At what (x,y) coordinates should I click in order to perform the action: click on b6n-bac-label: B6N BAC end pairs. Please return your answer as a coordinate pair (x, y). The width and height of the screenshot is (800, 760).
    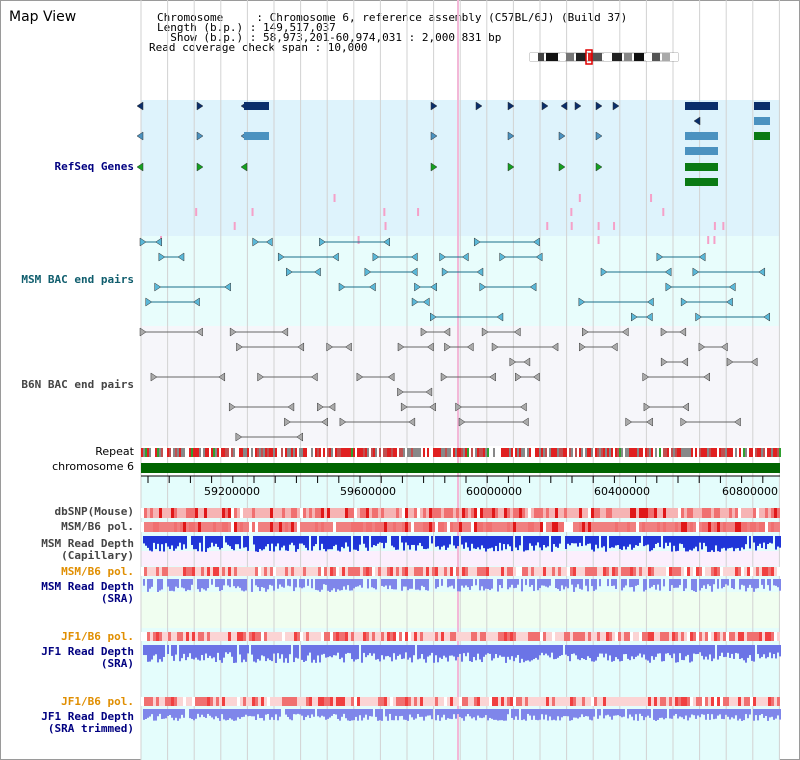
    Looking at the image, I should click on (77, 384).